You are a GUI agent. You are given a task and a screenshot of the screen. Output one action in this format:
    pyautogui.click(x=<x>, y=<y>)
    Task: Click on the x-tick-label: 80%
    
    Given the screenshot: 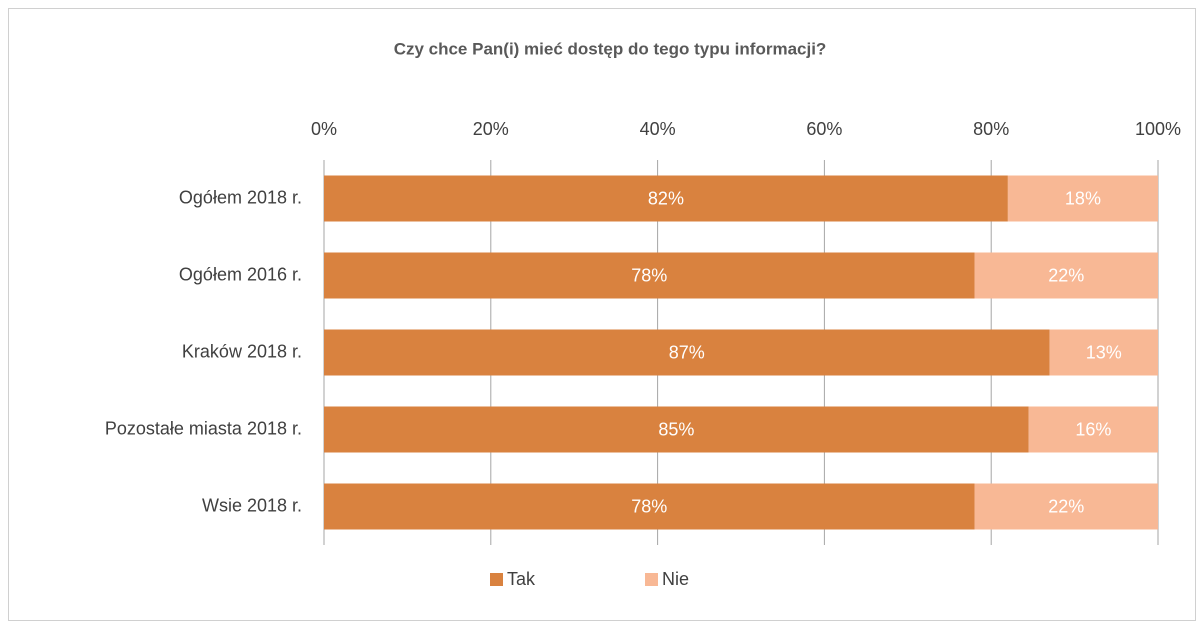 What is the action you would take?
    pyautogui.click(x=991, y=129)
    